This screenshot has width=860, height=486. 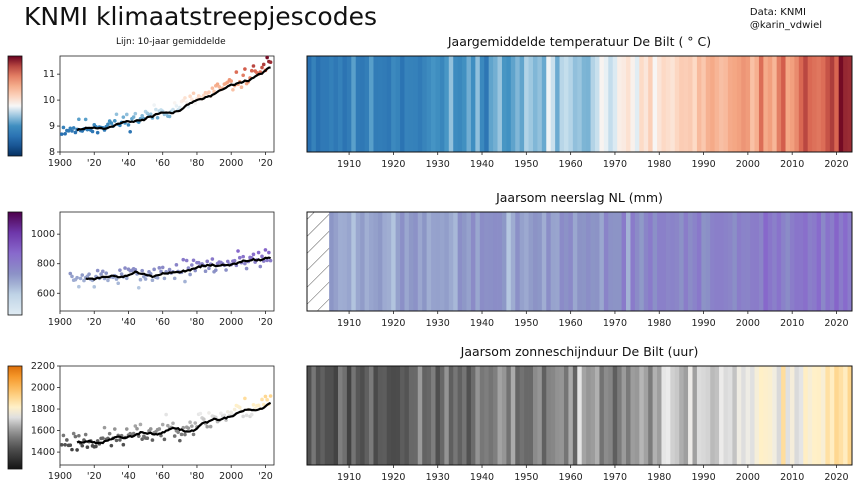 I want to click on credits: Data: KNMI @karin_vdwiel, so click(x=786, y=19).